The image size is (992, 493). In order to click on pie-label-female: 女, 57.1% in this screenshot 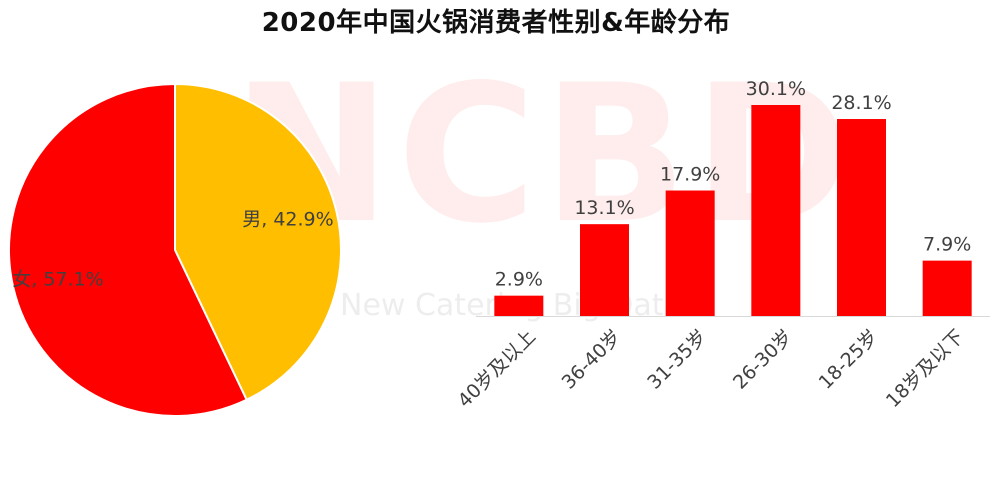, I will do `click(57, 280)`.